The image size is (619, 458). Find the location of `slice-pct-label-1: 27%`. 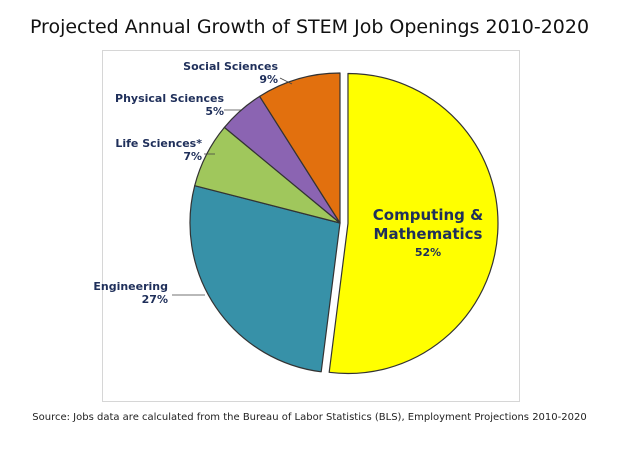

slice-pct-label-1: 27% is located at coordinates (155, 299).